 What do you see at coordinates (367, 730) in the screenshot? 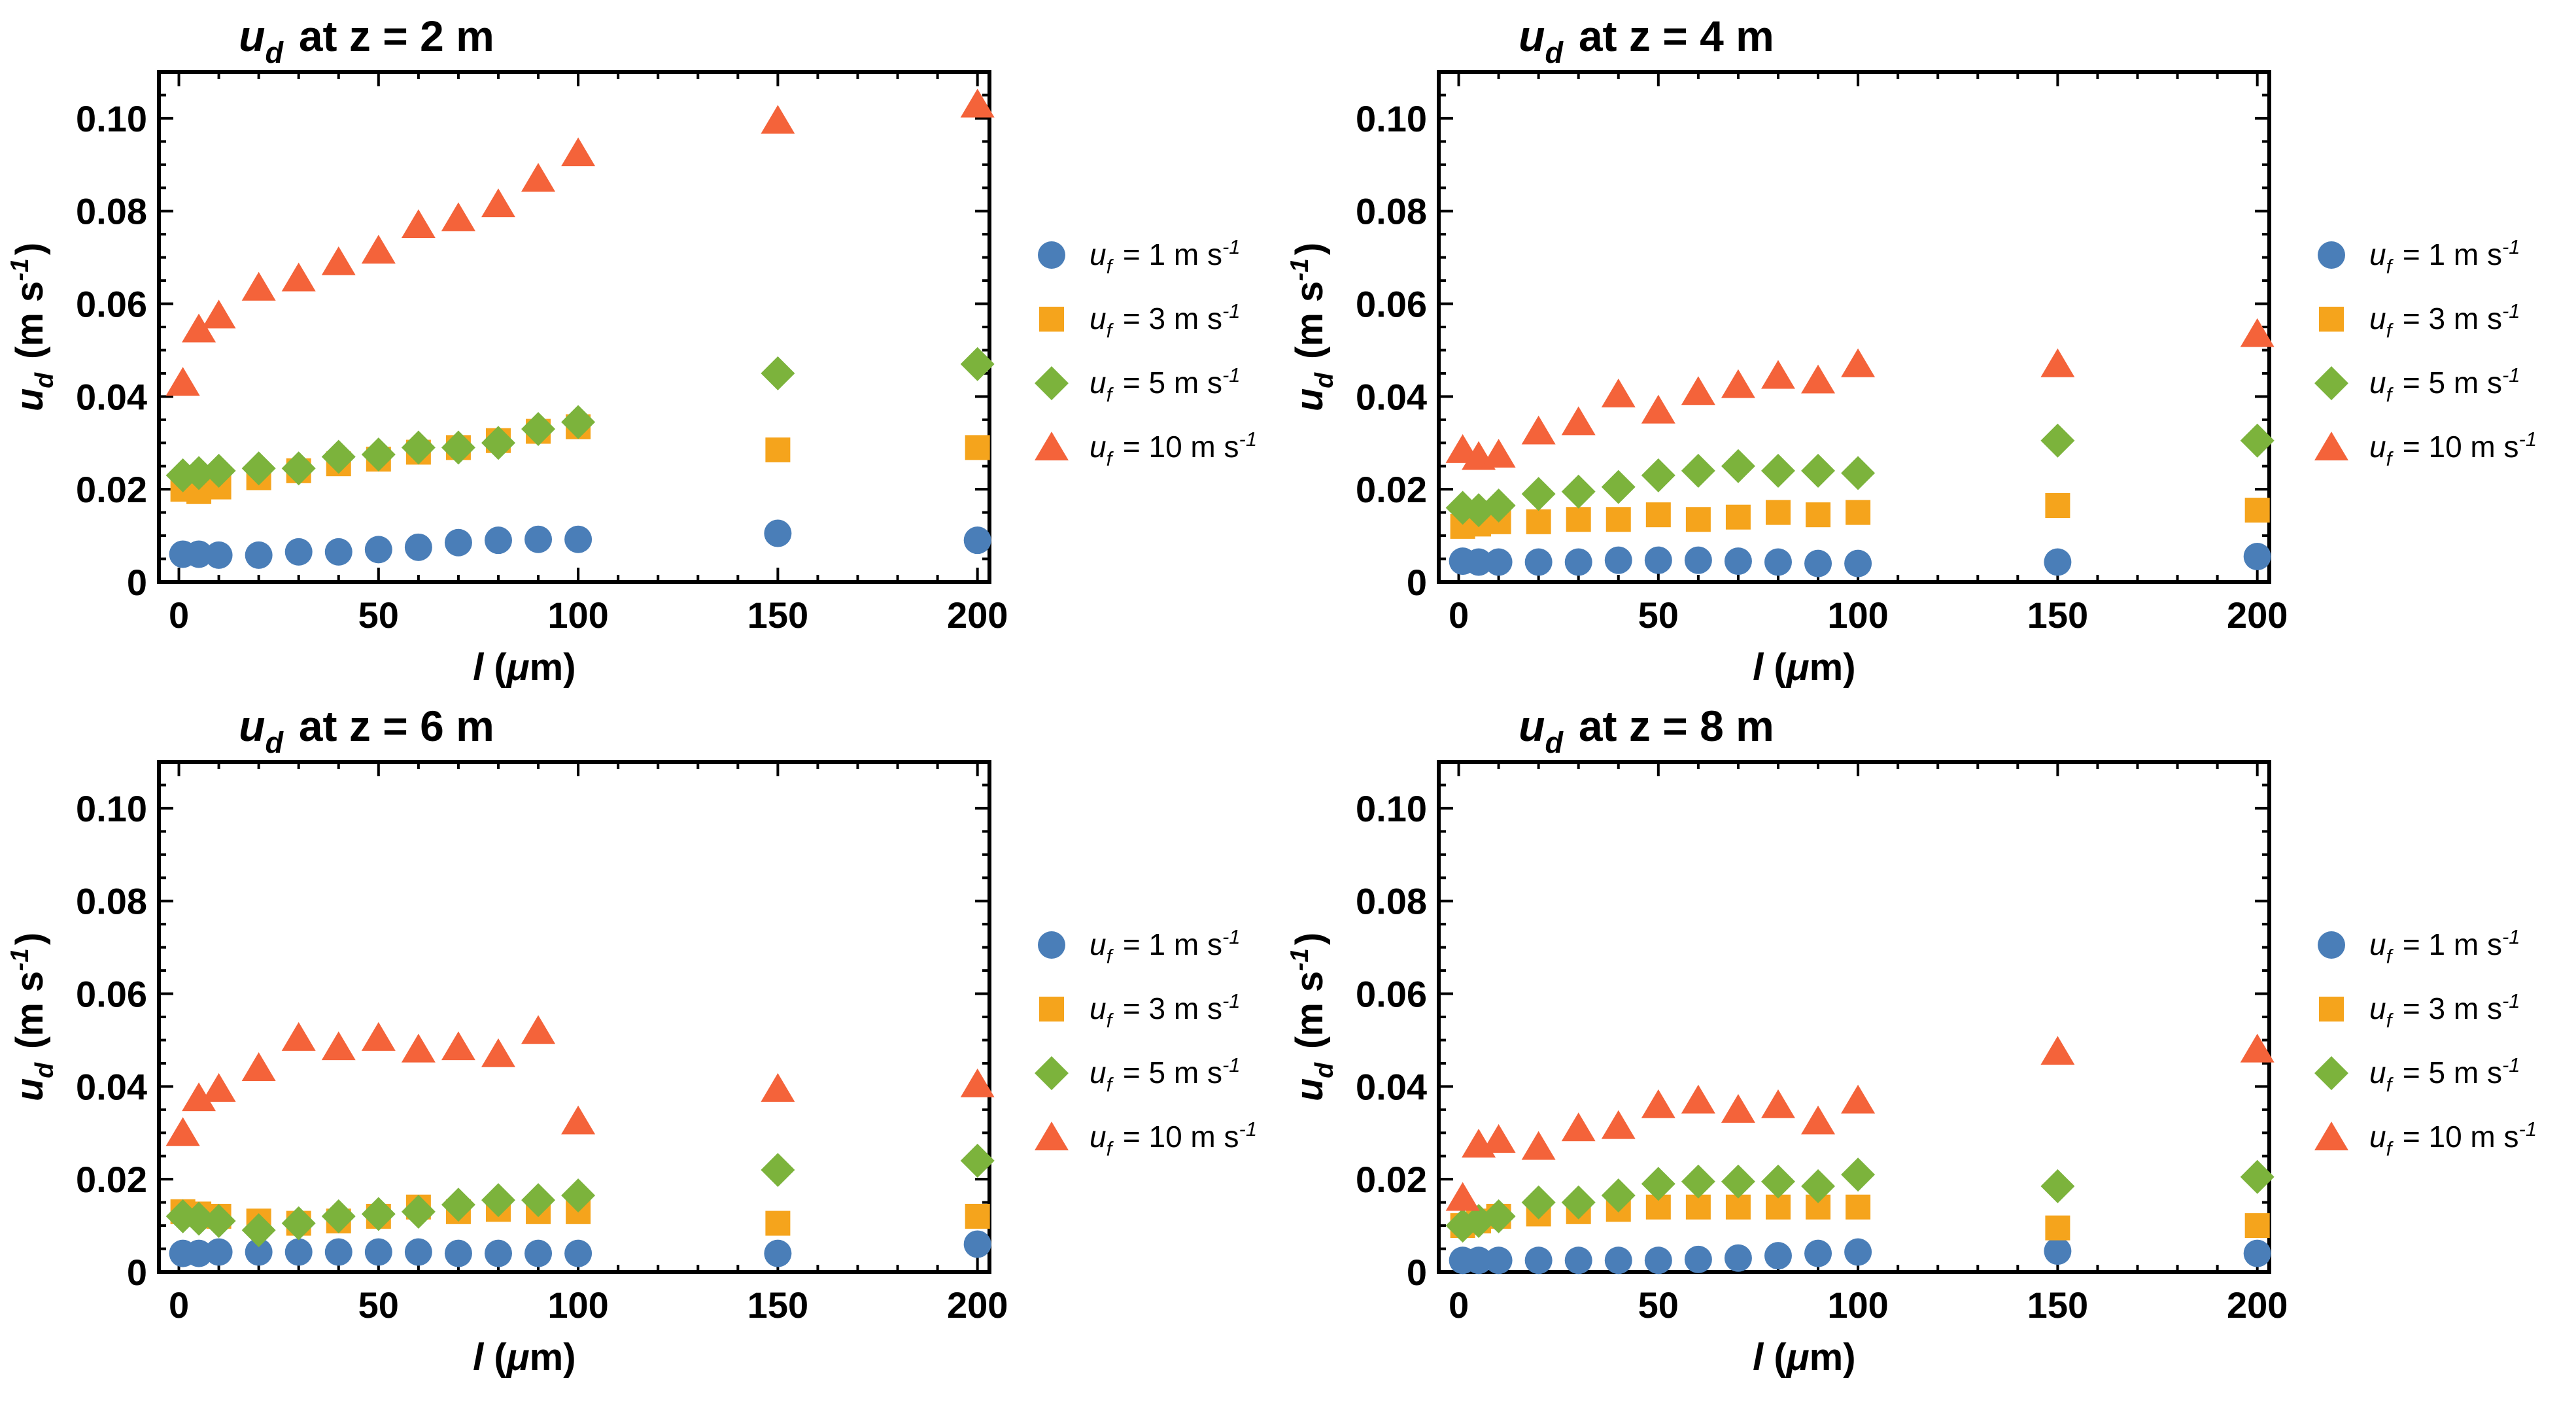
I see `chart-title: ud at z = 6 m` at bounding box center [367, 730].